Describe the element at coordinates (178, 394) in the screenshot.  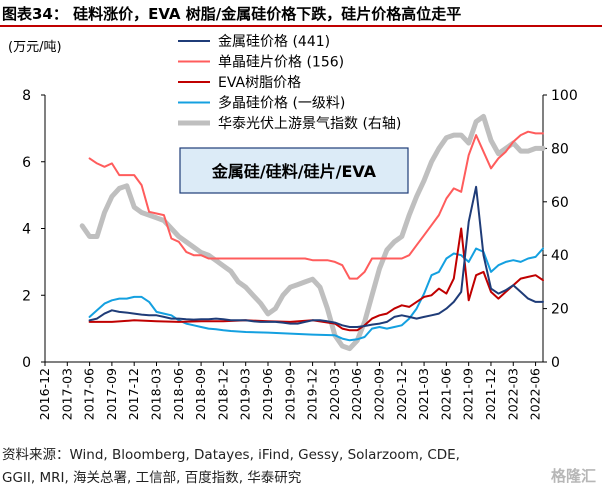
I see `x-tick-label: 2018-06` at that location.